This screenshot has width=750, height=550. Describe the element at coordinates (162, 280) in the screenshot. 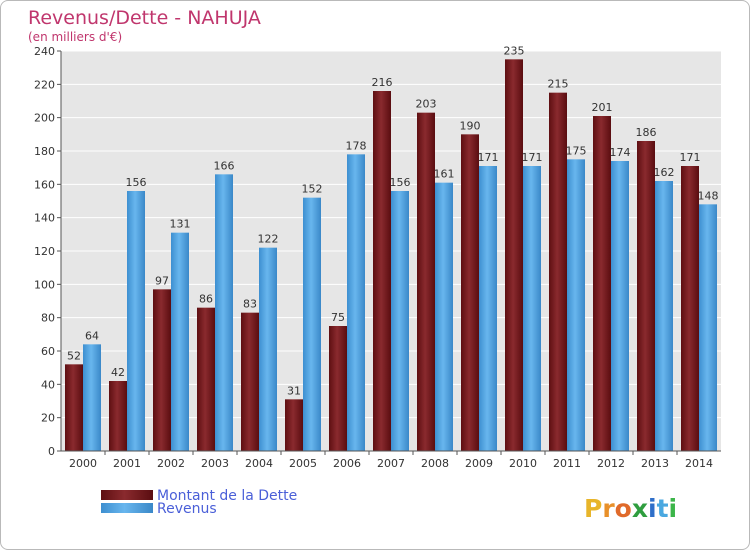

I see `data-label: 97` at that location.